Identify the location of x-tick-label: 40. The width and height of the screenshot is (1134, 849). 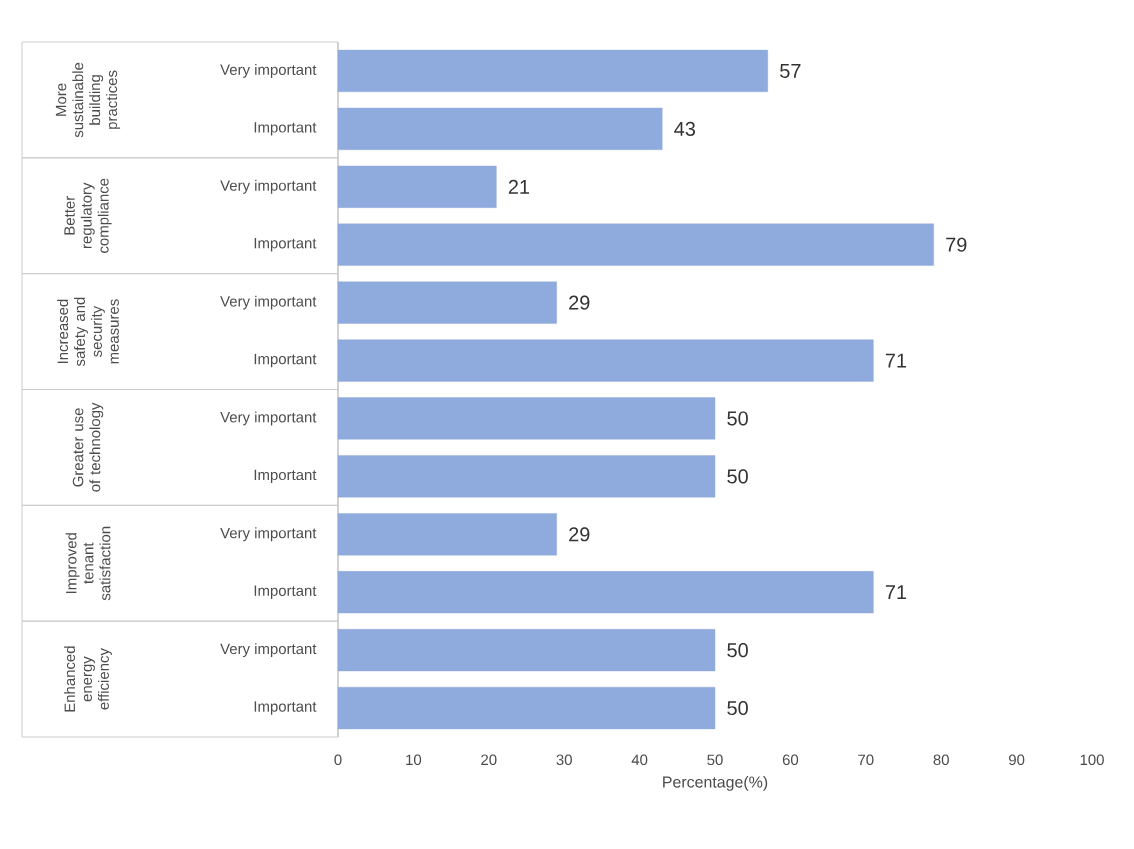
(639, 760).